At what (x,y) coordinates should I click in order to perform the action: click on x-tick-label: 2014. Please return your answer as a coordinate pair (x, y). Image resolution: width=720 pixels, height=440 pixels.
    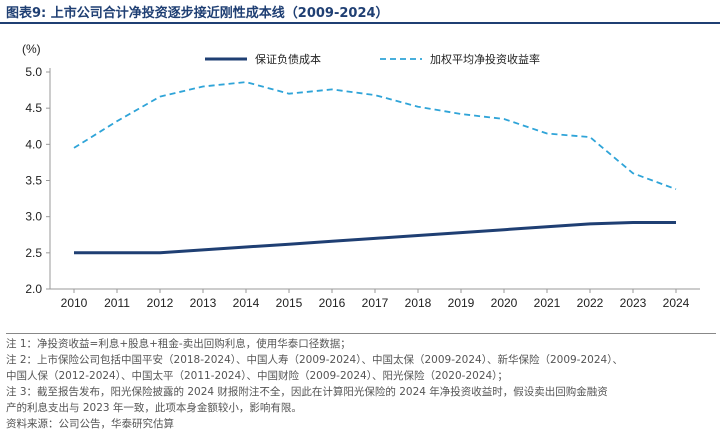
    Looking at the image, I should click on (246, 303).